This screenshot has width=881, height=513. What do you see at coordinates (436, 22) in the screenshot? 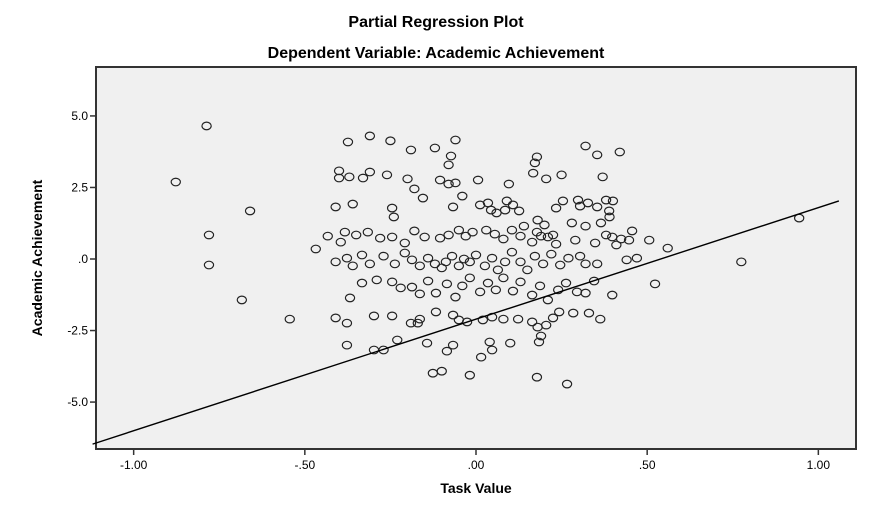
I see `chart-title: Partial Regression Plot` at bounding box center [436, 22].